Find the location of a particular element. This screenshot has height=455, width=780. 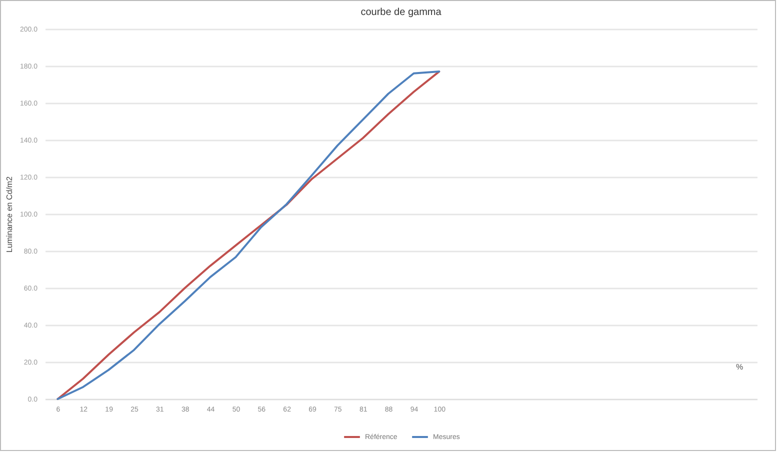

chart-title: courbe de gamma is located at coordinates (401, 12).